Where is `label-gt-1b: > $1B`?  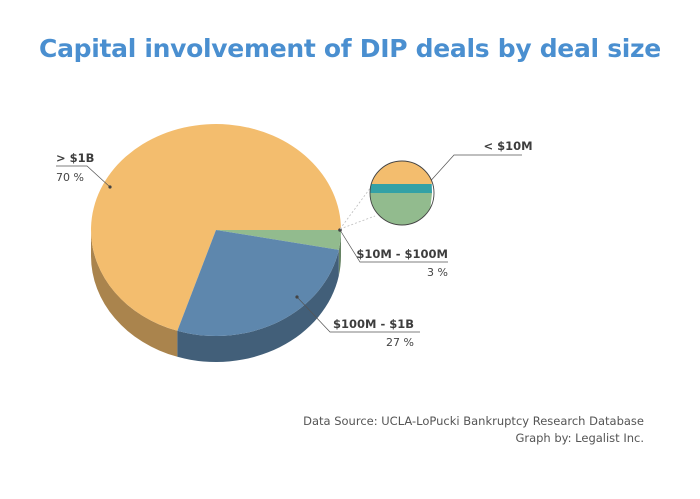
label-gt-1b: > $1B is located at coordinates (75, 158).